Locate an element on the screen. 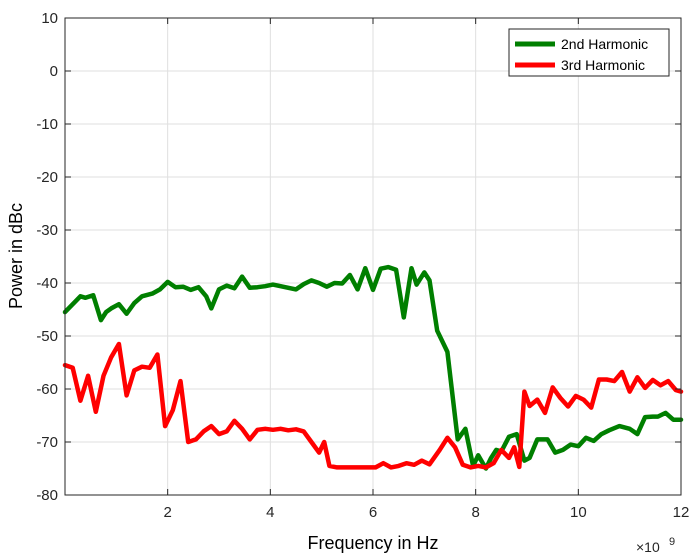  x-exponent-label: ×10 9 is located at coordinates (655, 545).